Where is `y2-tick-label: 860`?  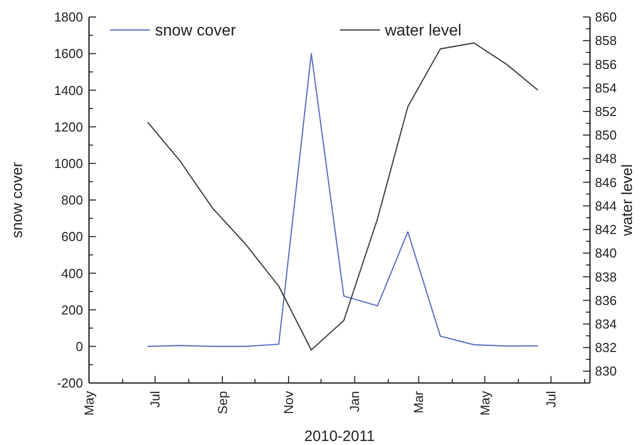 y2-tick-label: 860 is located at coordinates (606, 17).